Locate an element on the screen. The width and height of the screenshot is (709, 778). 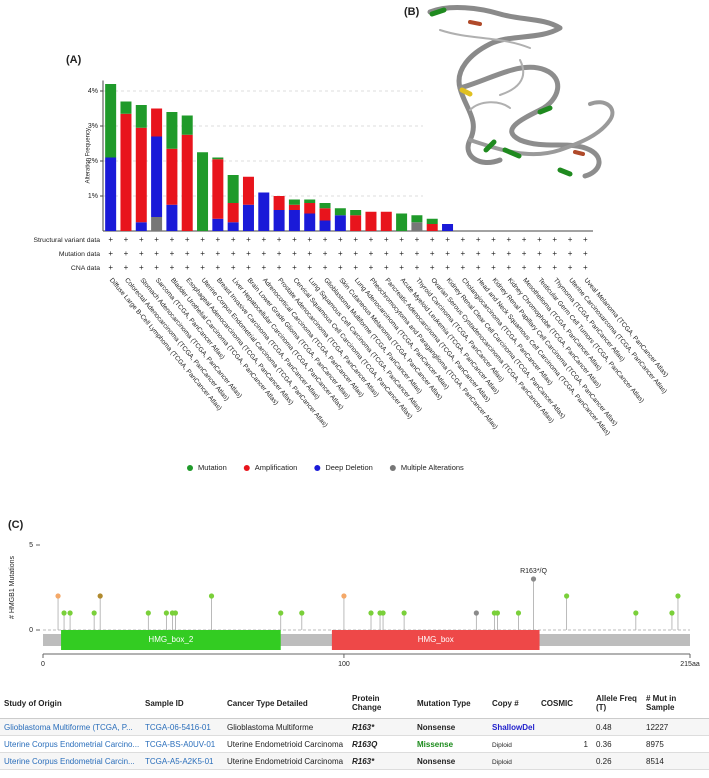
cell-text: 1 is located at coordinates (585, 744).